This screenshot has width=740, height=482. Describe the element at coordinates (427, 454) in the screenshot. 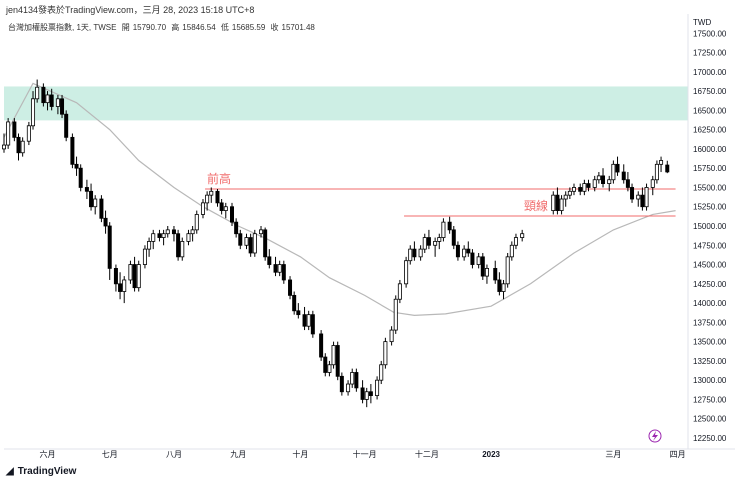

I see `x-tick-label: 十二月` at that location.